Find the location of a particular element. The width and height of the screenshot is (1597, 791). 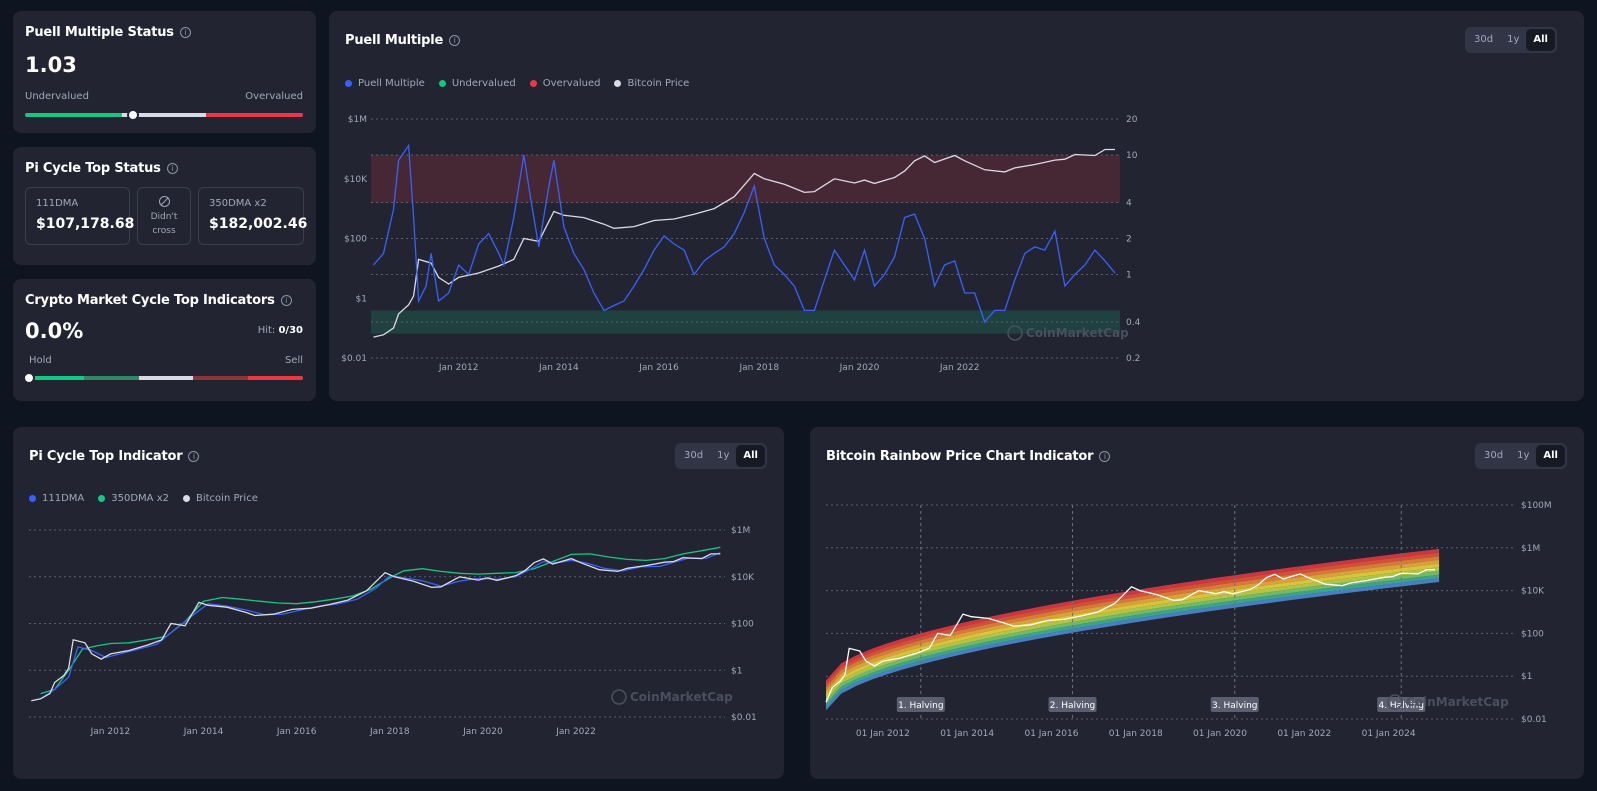

y-tick-label: $100M is located at coordinates (1536, 506).